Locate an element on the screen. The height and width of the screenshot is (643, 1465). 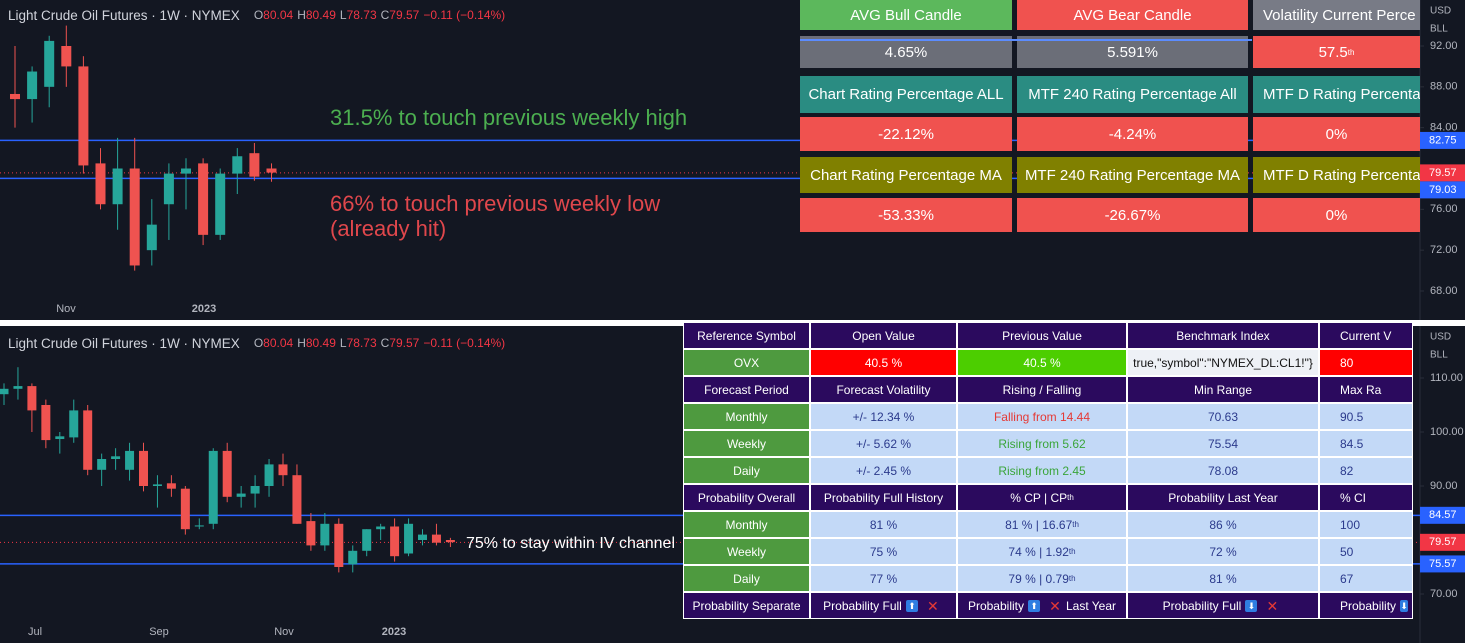
cell-text: 50 is located at coordinates (1347, 551).